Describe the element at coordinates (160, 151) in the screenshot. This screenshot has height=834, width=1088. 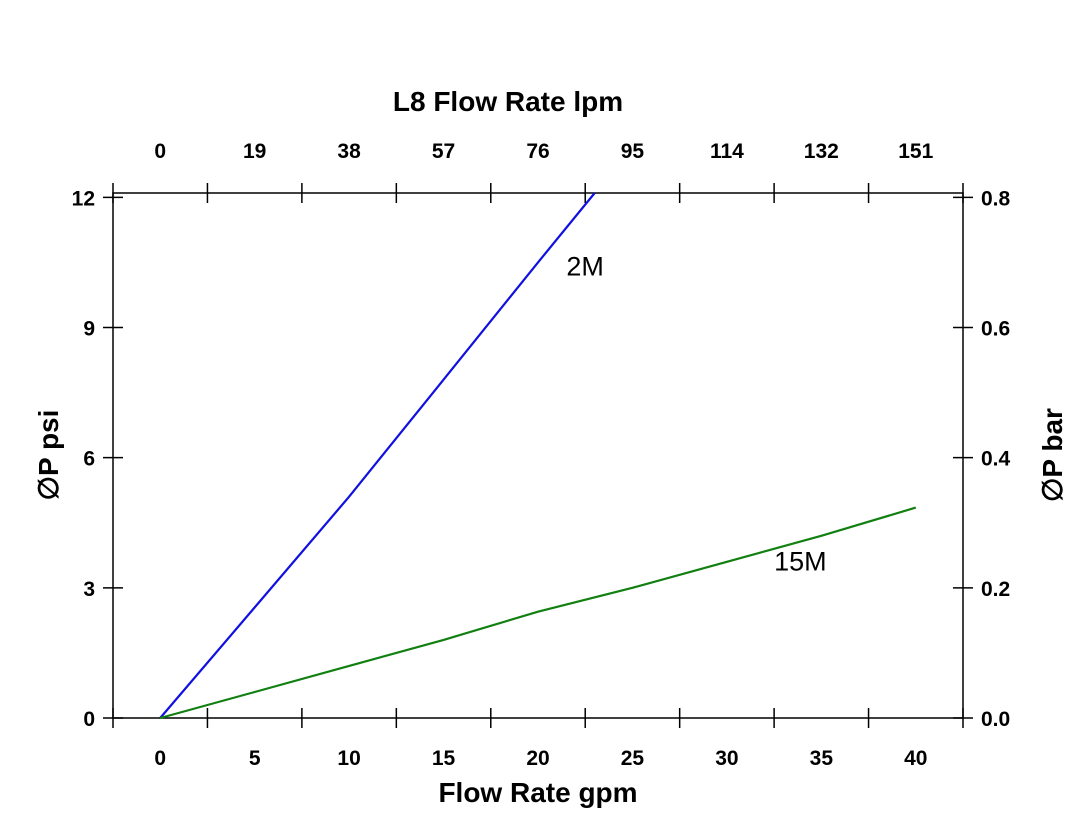
I see `top-tick-label: 0` at that location.